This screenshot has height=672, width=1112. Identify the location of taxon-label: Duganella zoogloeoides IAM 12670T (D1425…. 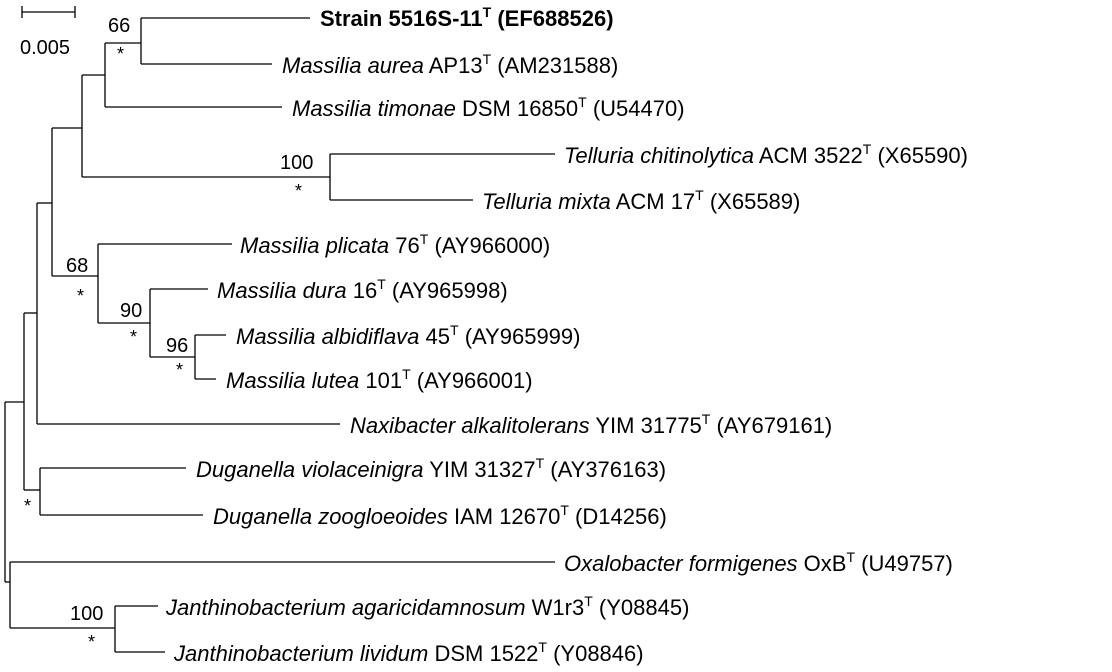
(440, 515).